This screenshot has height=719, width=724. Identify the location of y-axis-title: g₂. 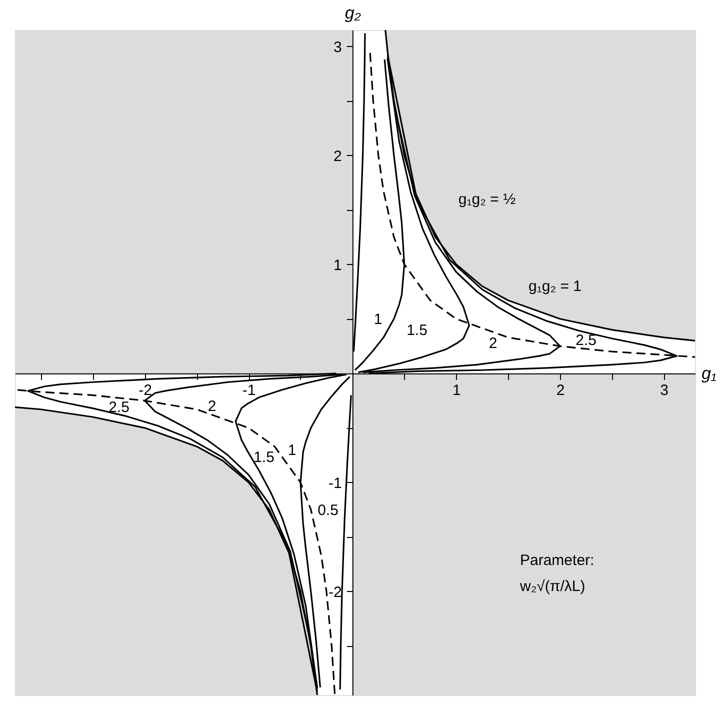
(353, 13).